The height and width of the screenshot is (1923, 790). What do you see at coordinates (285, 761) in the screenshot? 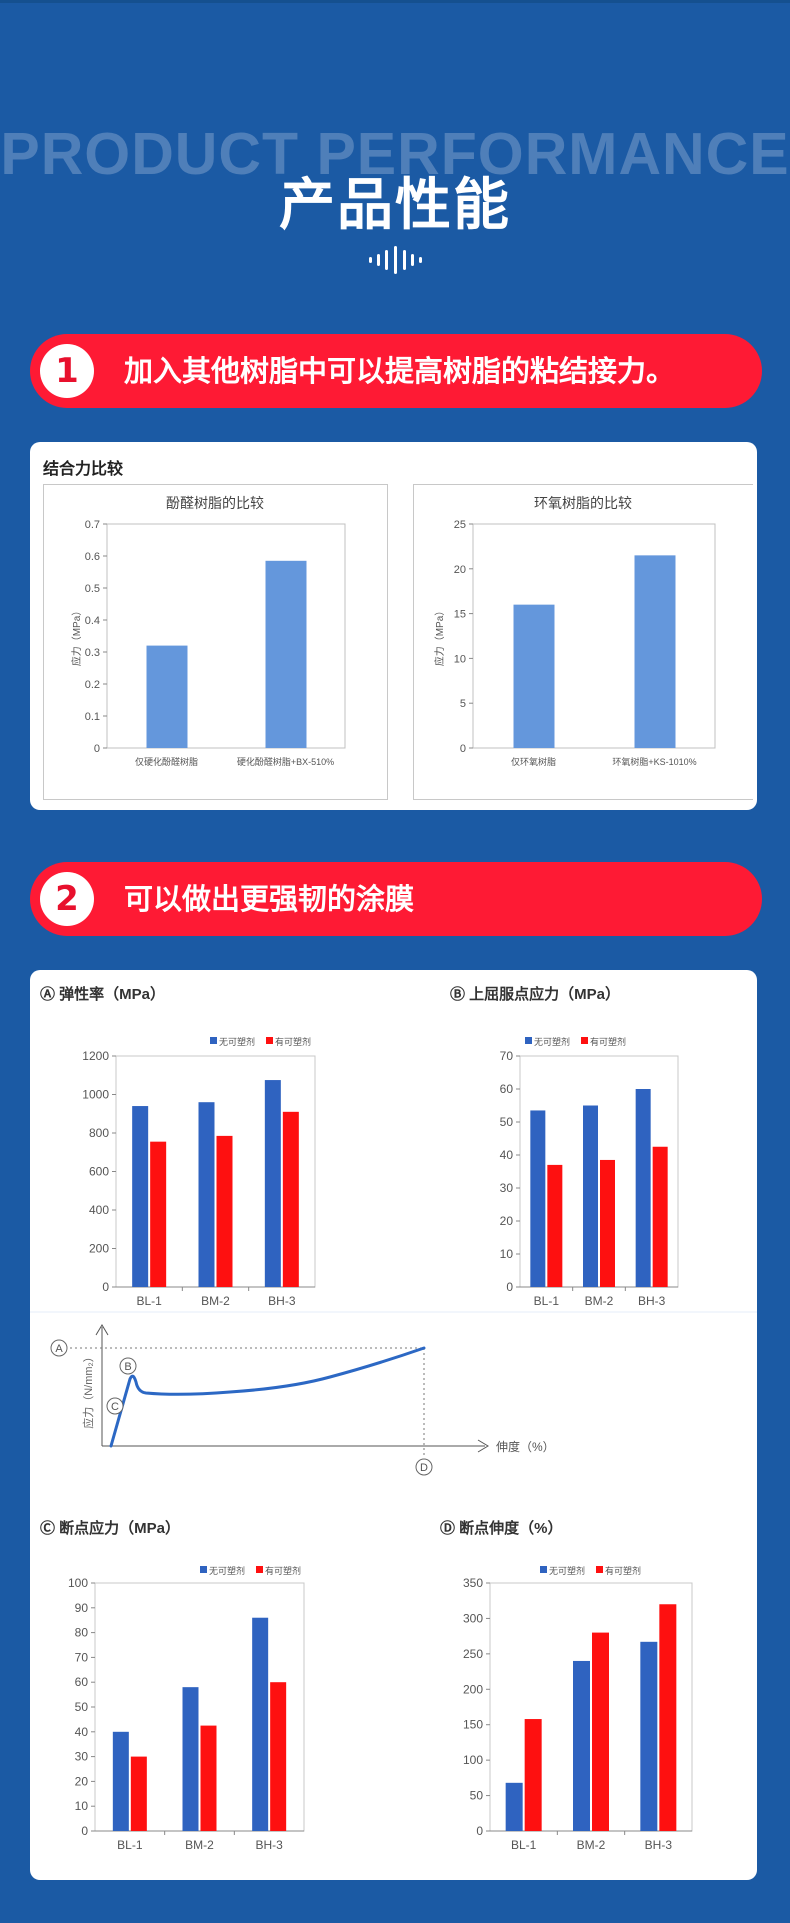
I see `x-tick: 硬化酚醛树脂+BX-510%` at bounding box center [285, 761].